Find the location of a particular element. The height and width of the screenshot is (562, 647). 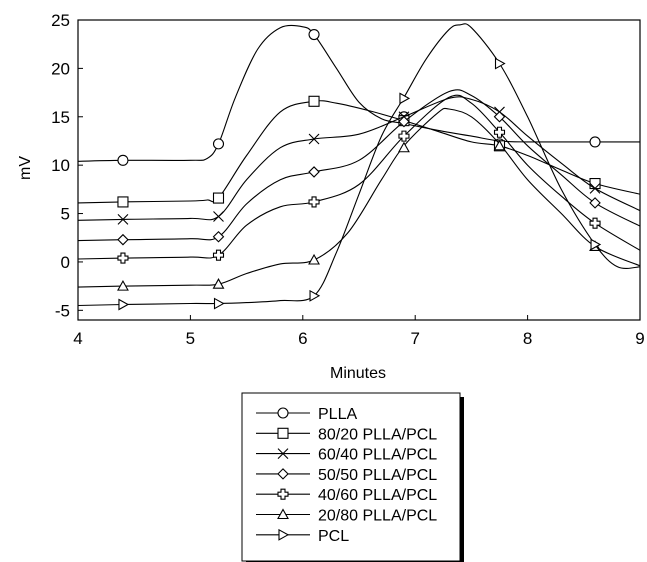

x-tick-label: 6 is located at coordinates (302, 338).